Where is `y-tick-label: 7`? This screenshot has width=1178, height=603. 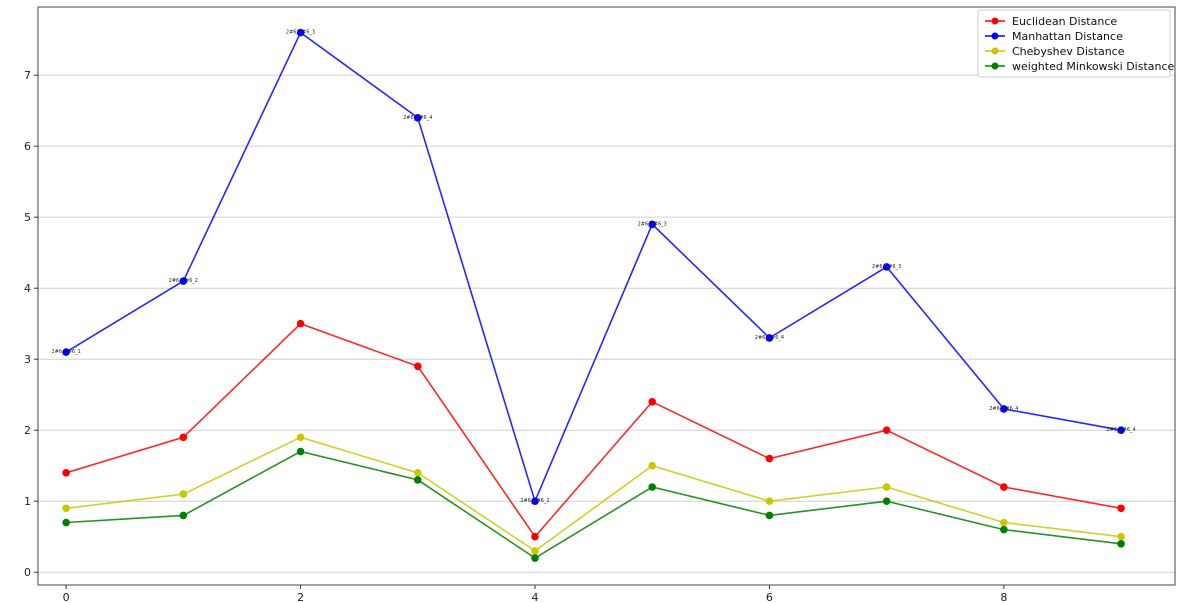 y-tick-label: 7 is located at coordinates (27, 75).